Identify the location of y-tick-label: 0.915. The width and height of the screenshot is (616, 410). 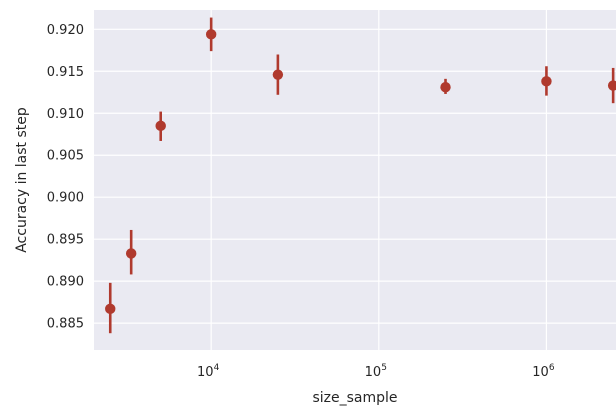
(65, 72).